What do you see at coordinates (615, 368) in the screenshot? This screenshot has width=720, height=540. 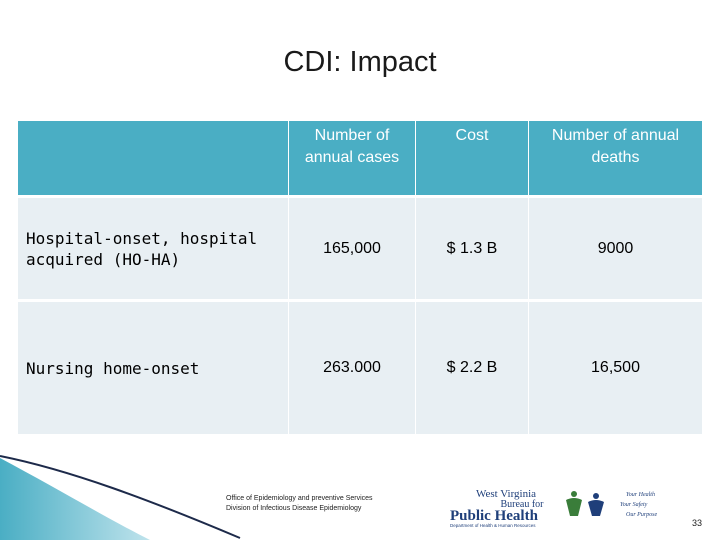 I see `cell-deaths-nursing-home: 16,500` at bounding box center [615, 368].